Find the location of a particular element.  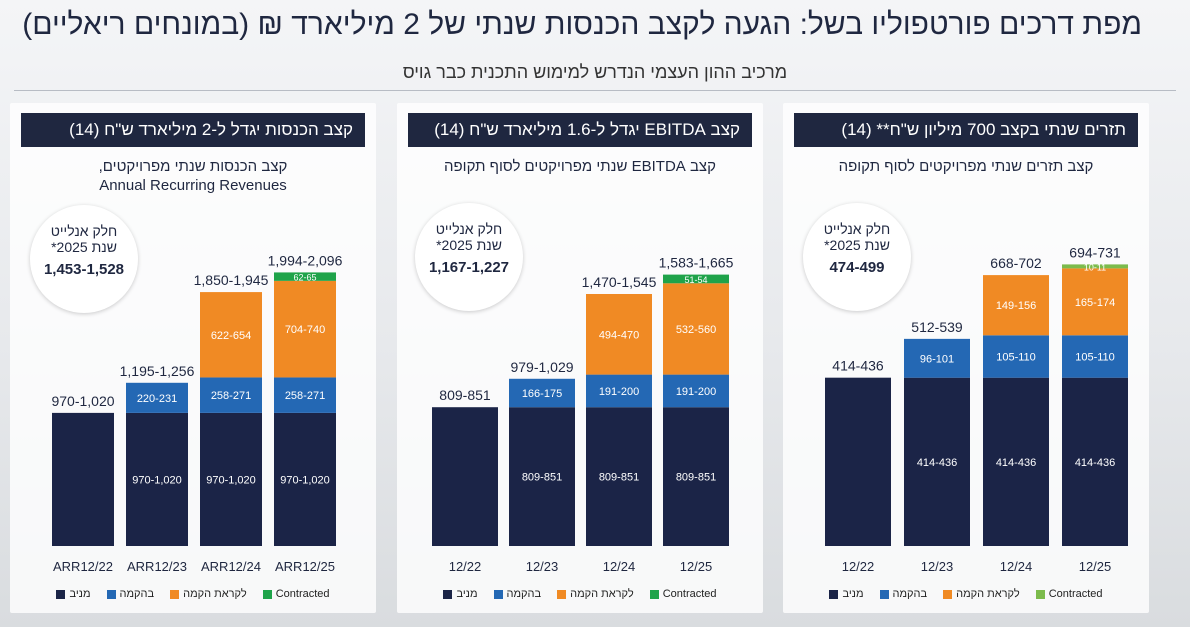

bar-total-label: 694-731 is located at coordinates (1095, 252).